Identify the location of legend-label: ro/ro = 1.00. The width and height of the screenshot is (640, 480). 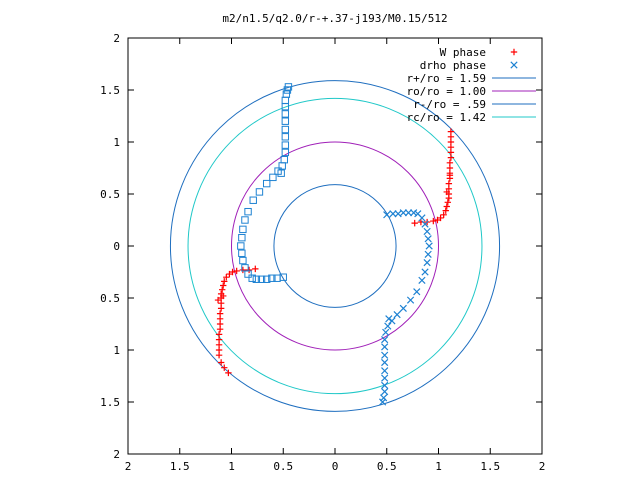
(446, 91).